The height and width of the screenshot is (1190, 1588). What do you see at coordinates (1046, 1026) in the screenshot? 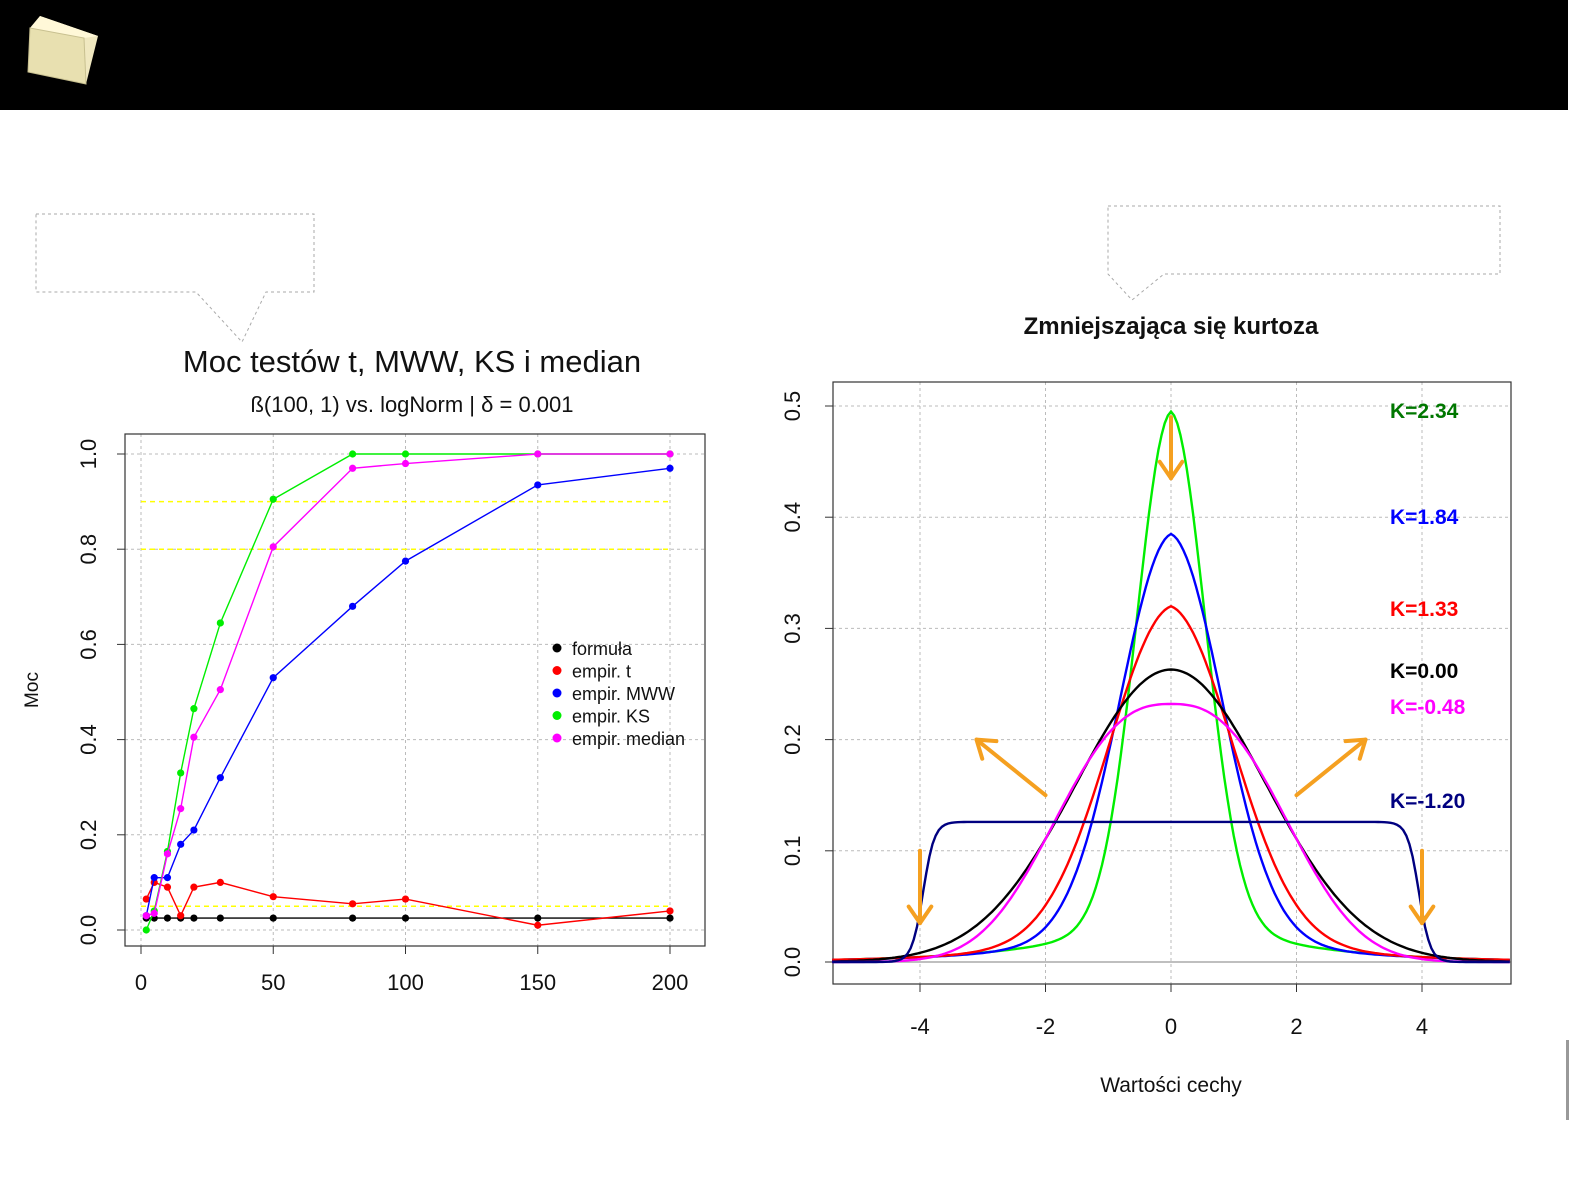
I see `x-tick-label: -2` at bounding box center [1046, 1026].